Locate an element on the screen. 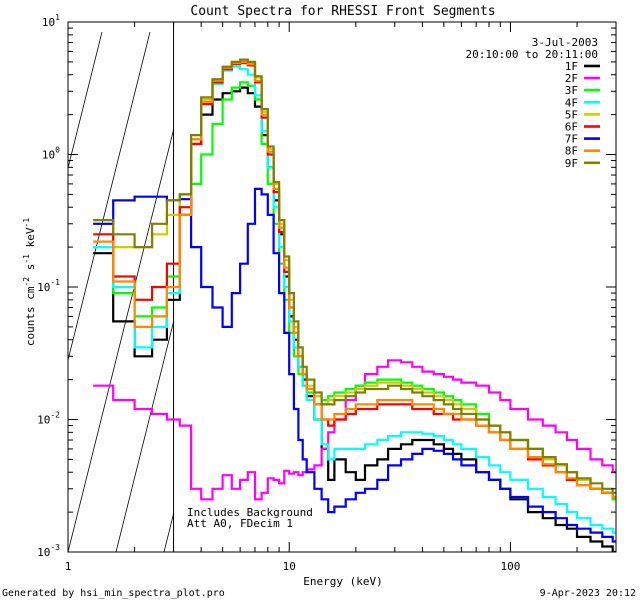 Image resolution: width=640 pixels, height=600 pixels. y-tick-exponent: 0 is located at coordinates (57, 150).